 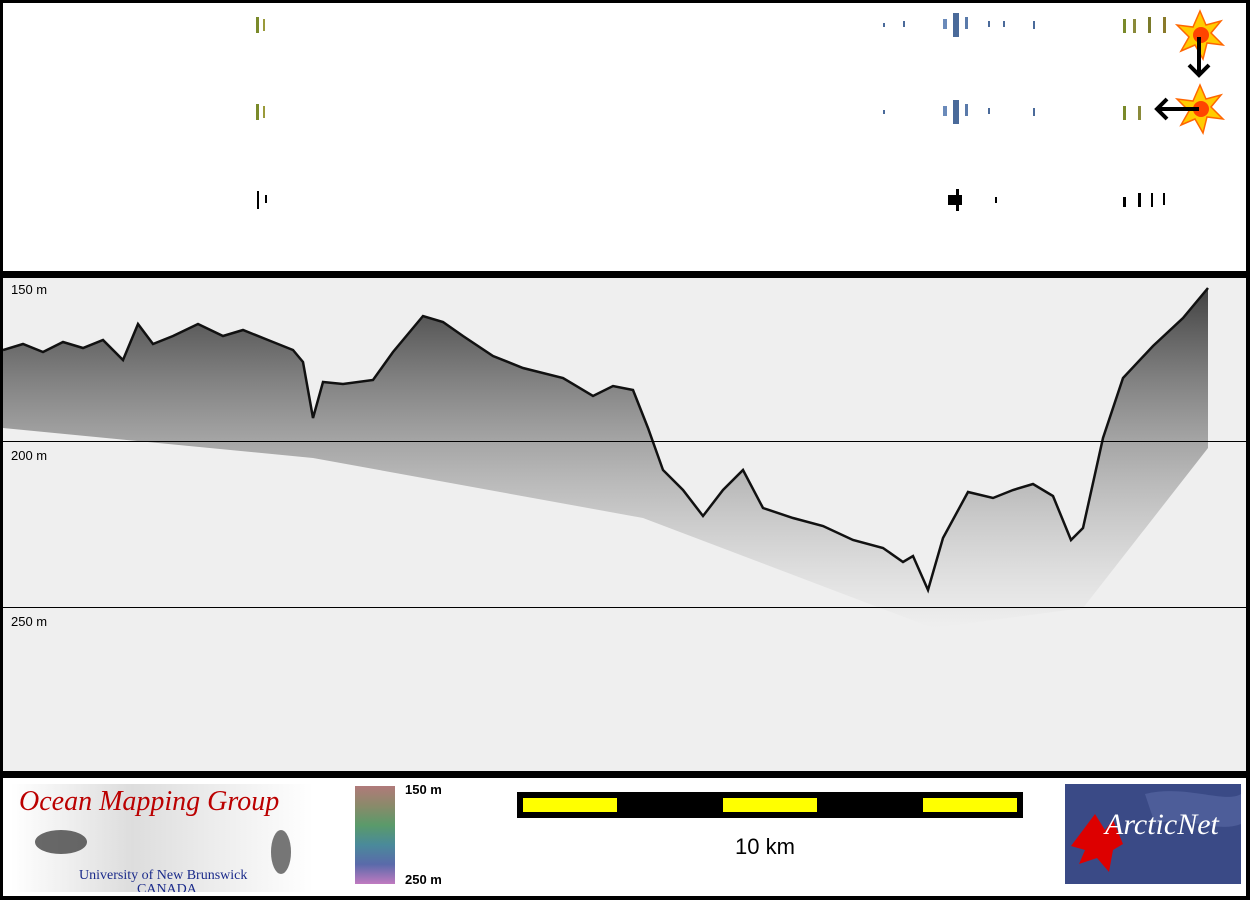 I want to click on arcticnet-logo: ArcticNet, so click(x=1153, y=834).